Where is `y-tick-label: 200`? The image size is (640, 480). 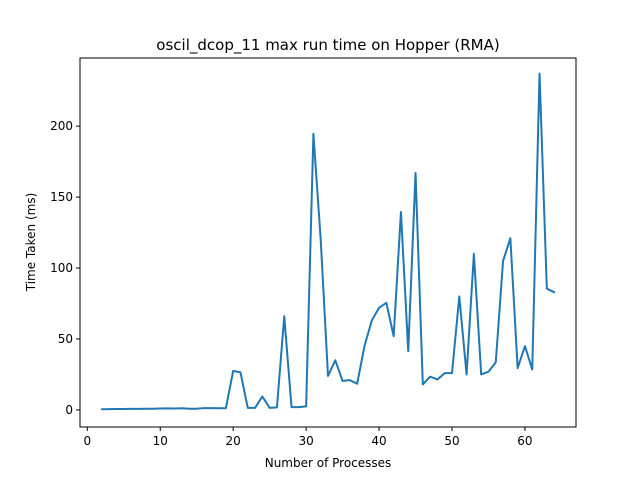
y-tick-label: 200 is located at coordinates (61, 126).